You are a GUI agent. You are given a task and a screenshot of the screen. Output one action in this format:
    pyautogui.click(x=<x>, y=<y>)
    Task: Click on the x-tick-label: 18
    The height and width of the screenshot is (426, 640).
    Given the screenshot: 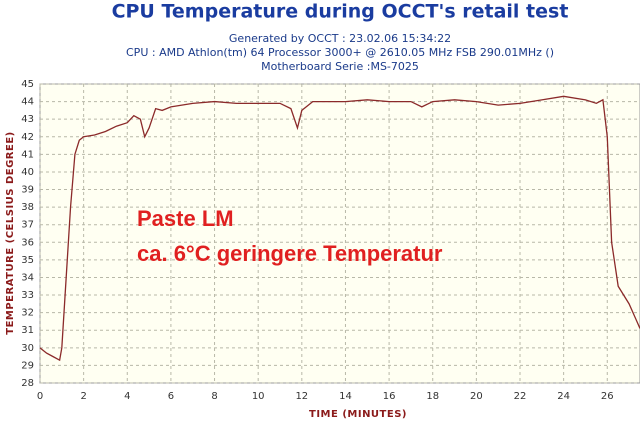 What is the action you would take?
    pyautogui.click(x=432, y=396)
    